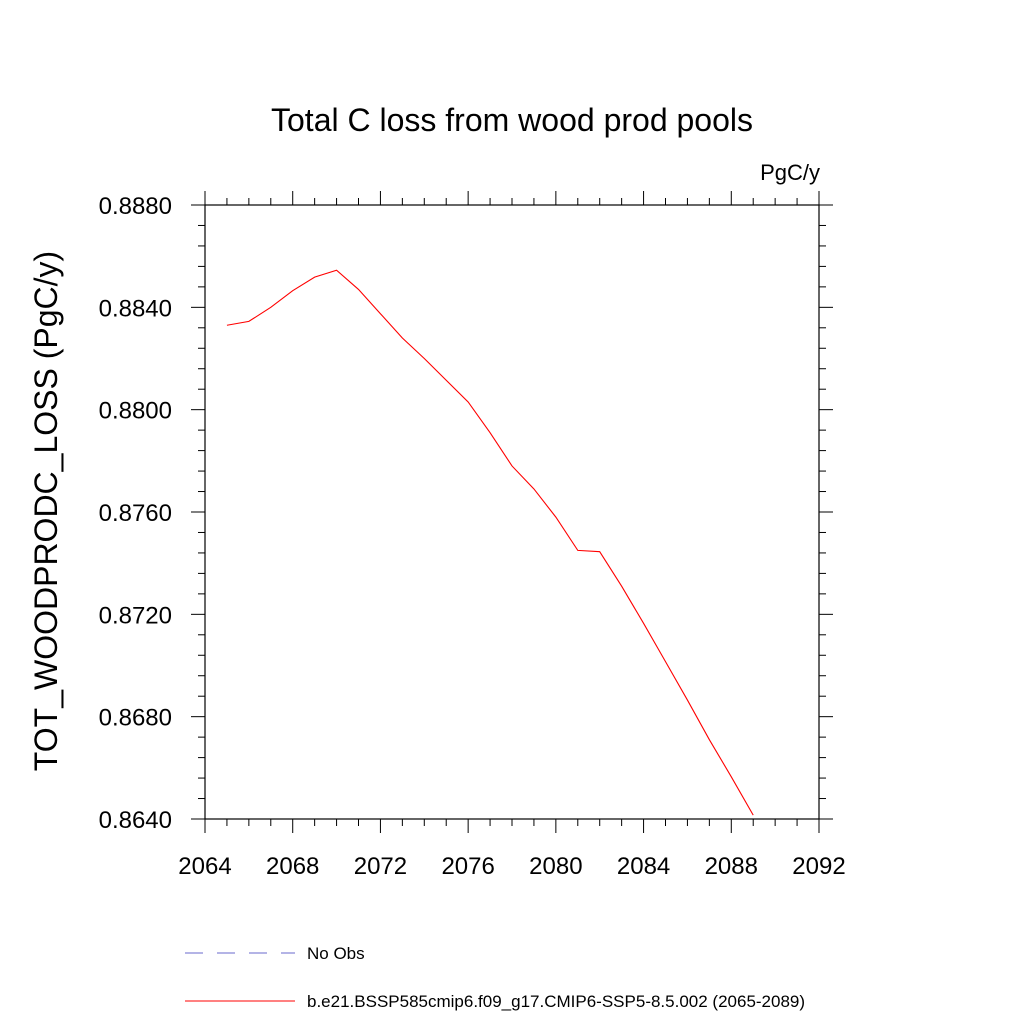 Image resolution: width=1024 pixels, height=1024 pixels. Describe the element at coordinates (818, 866) in the screenshot. I see `x-tick-label: 2092` at that location.